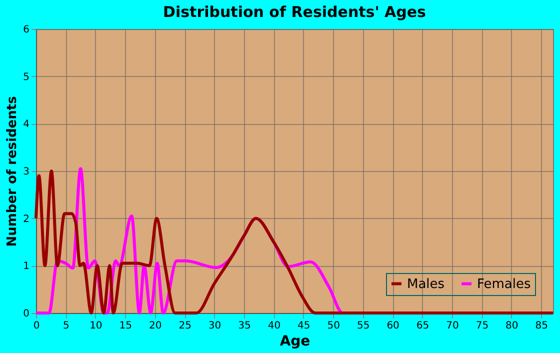  What do you see at coordinates (36, 326) in the screenshot?
I see `x-tick-label: 0` at bounding box center [36, 326].